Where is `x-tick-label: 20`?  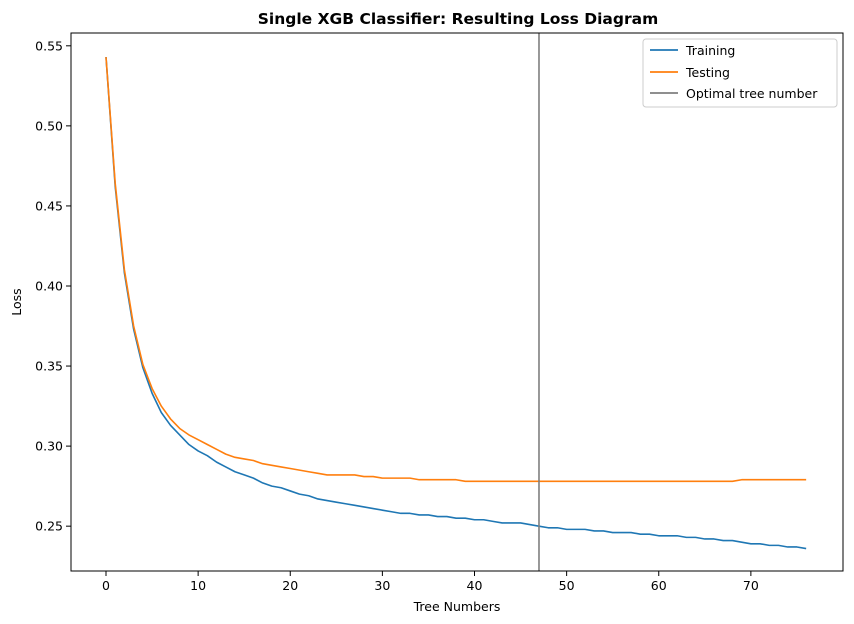
x-tick-label: 20 is located at coordinates (290, 585).